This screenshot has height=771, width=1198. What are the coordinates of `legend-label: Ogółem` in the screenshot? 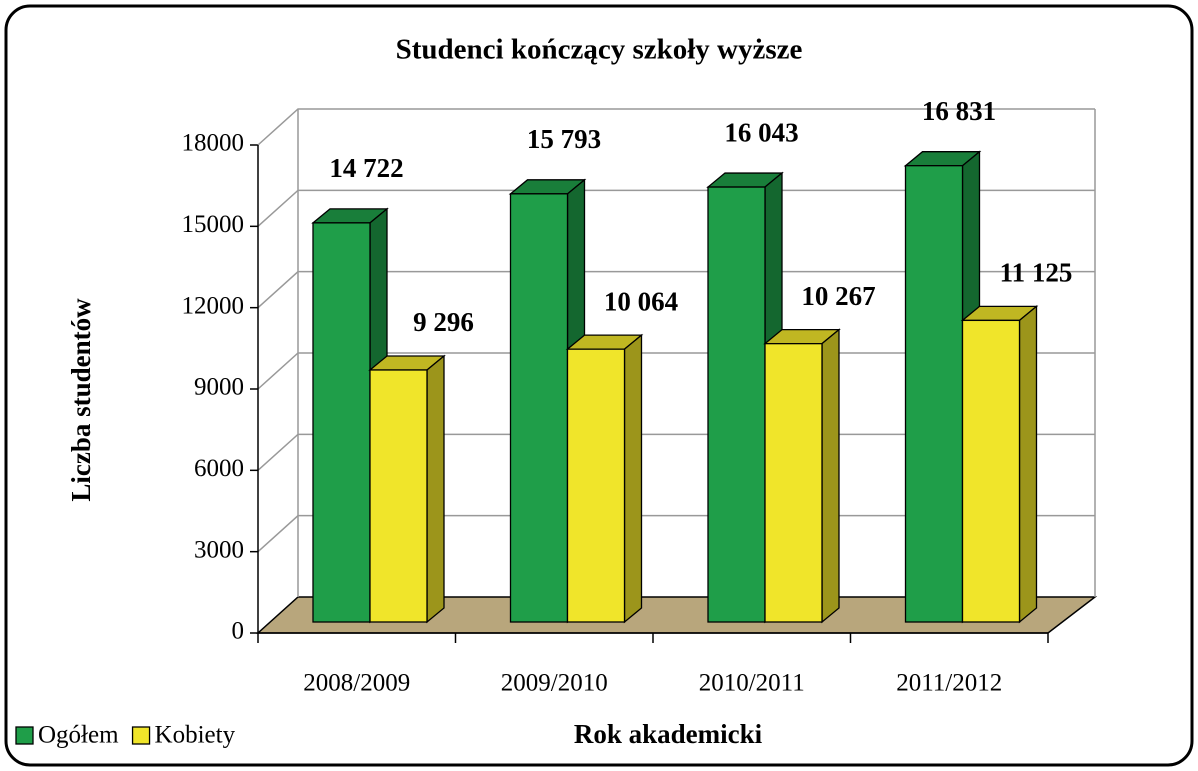 It's located at (78, 735).